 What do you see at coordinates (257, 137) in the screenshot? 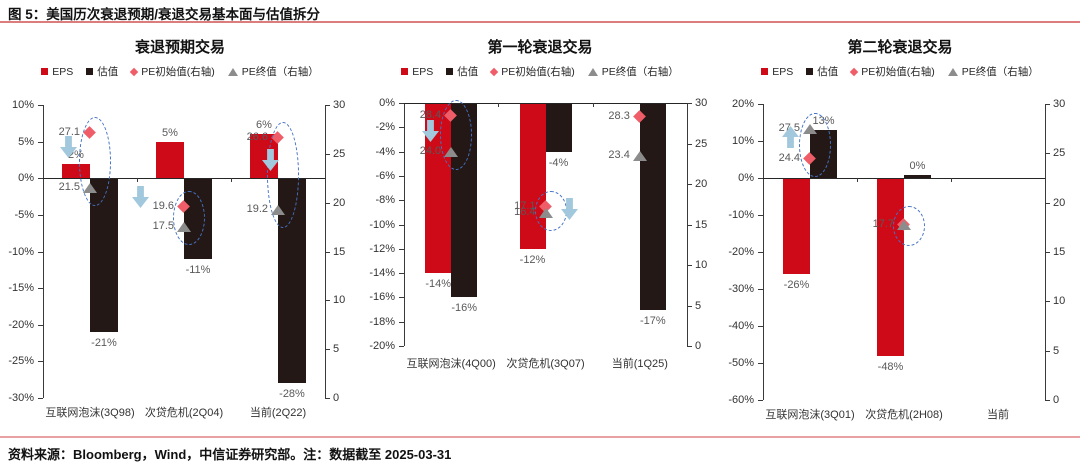
I see `pe-start-label: 26.6` at bounding box center [257, 137].